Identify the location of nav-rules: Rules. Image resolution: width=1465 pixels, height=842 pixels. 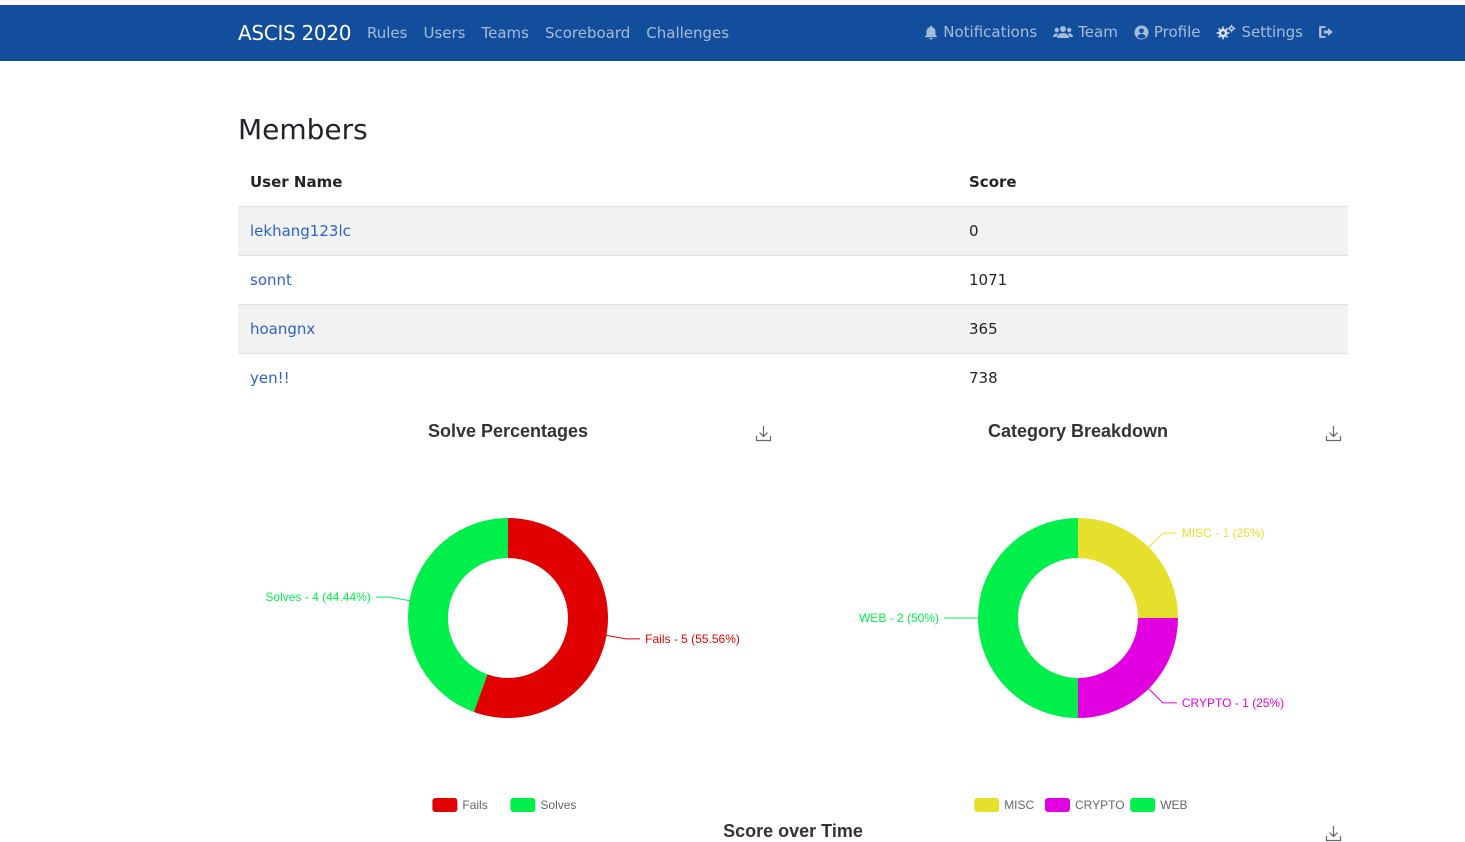
(387, 33).